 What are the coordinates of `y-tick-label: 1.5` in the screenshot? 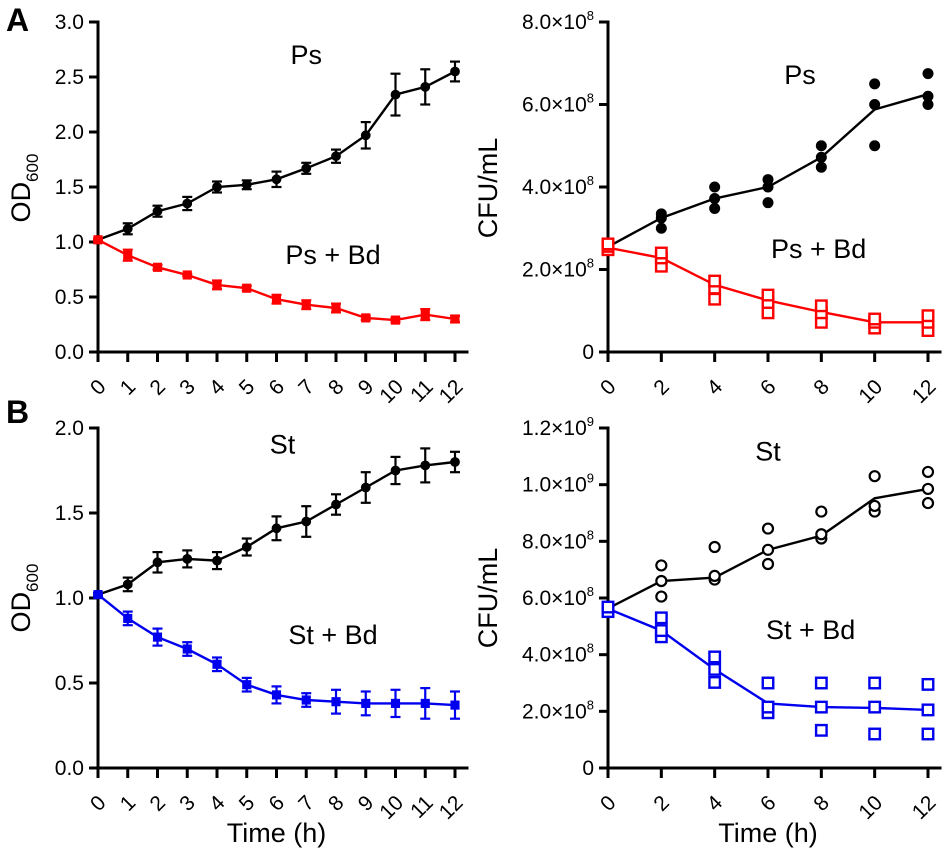 It's located at (69, 513).